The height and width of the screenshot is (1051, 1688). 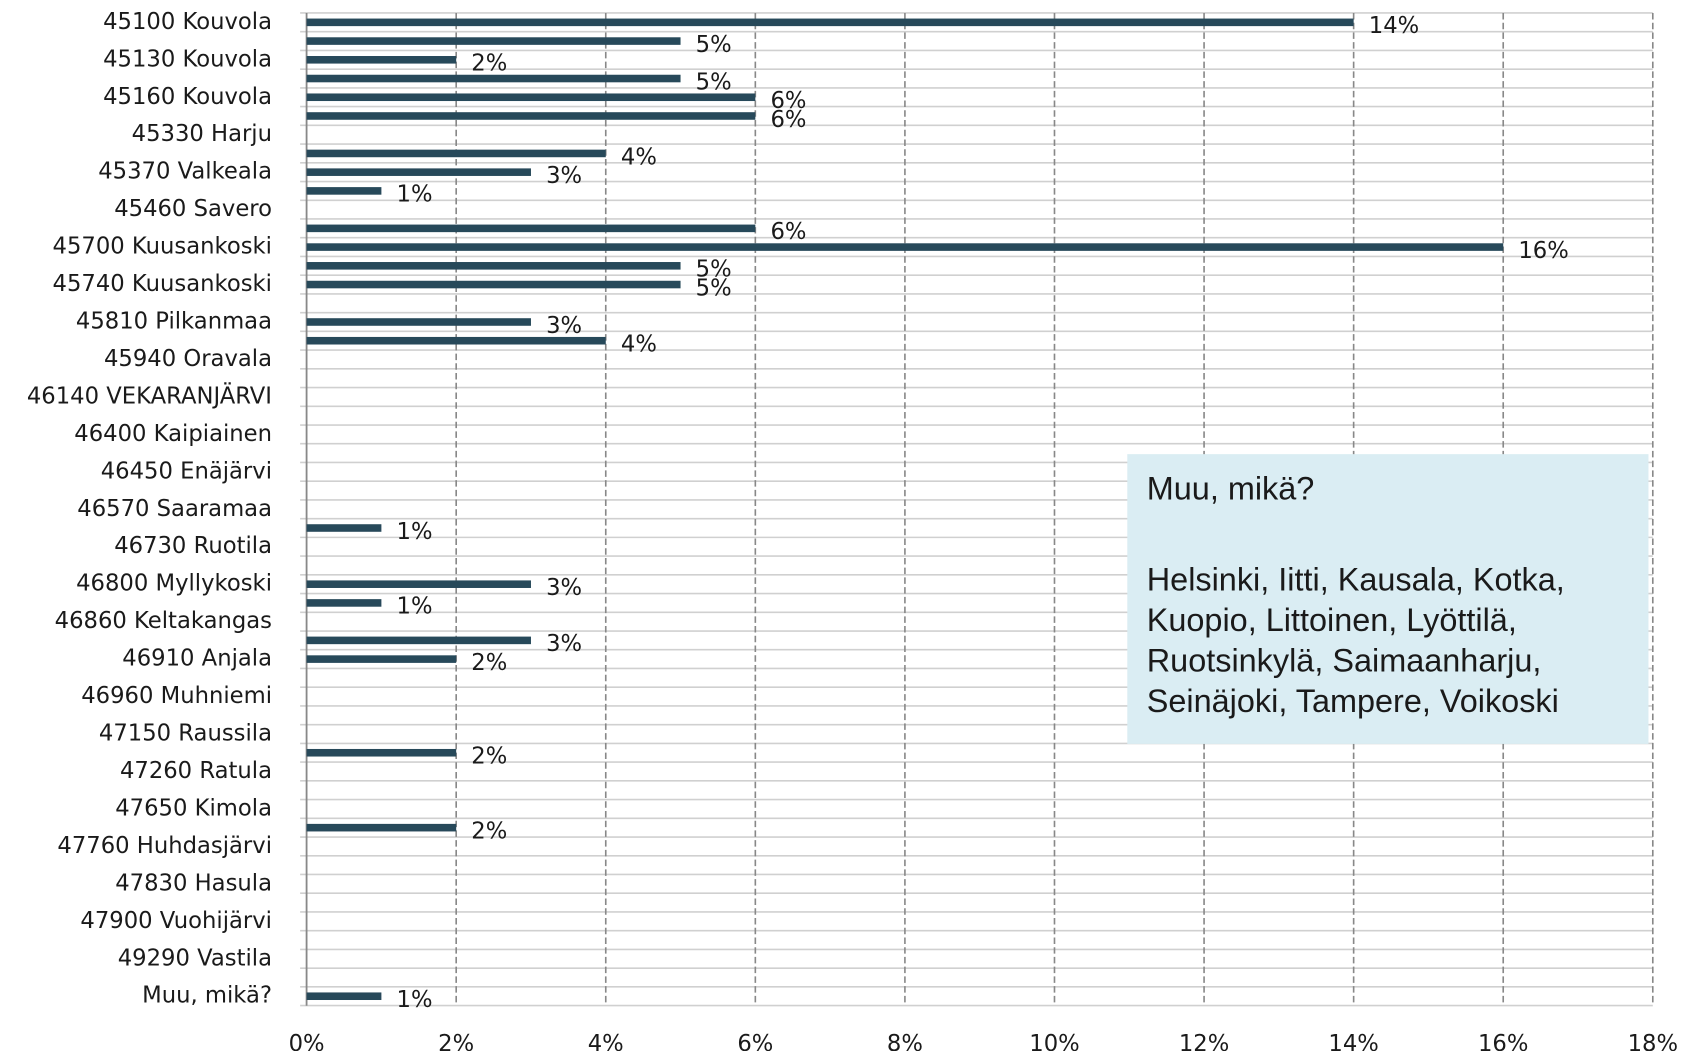 What do you see at coordinates (197, 659) in the screenshot?
I see `y-tick-label: 46910 Anjala` at bounding box center [197, 659].